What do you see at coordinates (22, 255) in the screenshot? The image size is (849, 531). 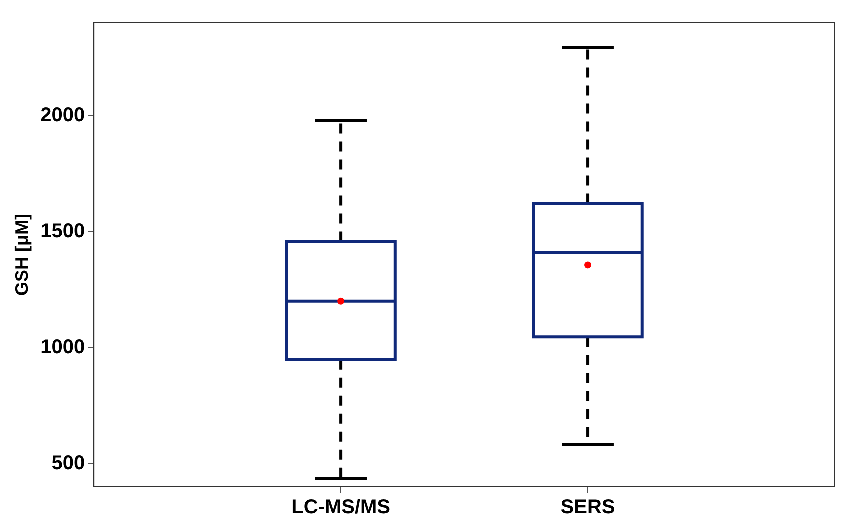 I see `y-axis-title: GSH [μM]` at bounding box center [22, 255].